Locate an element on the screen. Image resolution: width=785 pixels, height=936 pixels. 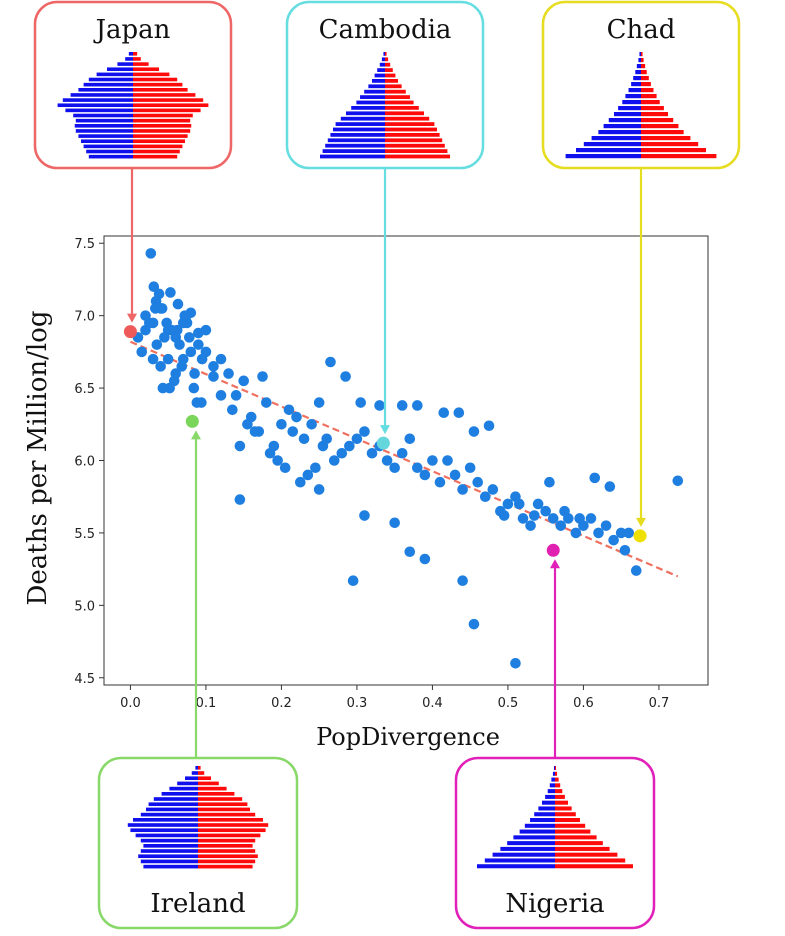
x-tick-label: 0.7 is located at coordinates (659, 703).